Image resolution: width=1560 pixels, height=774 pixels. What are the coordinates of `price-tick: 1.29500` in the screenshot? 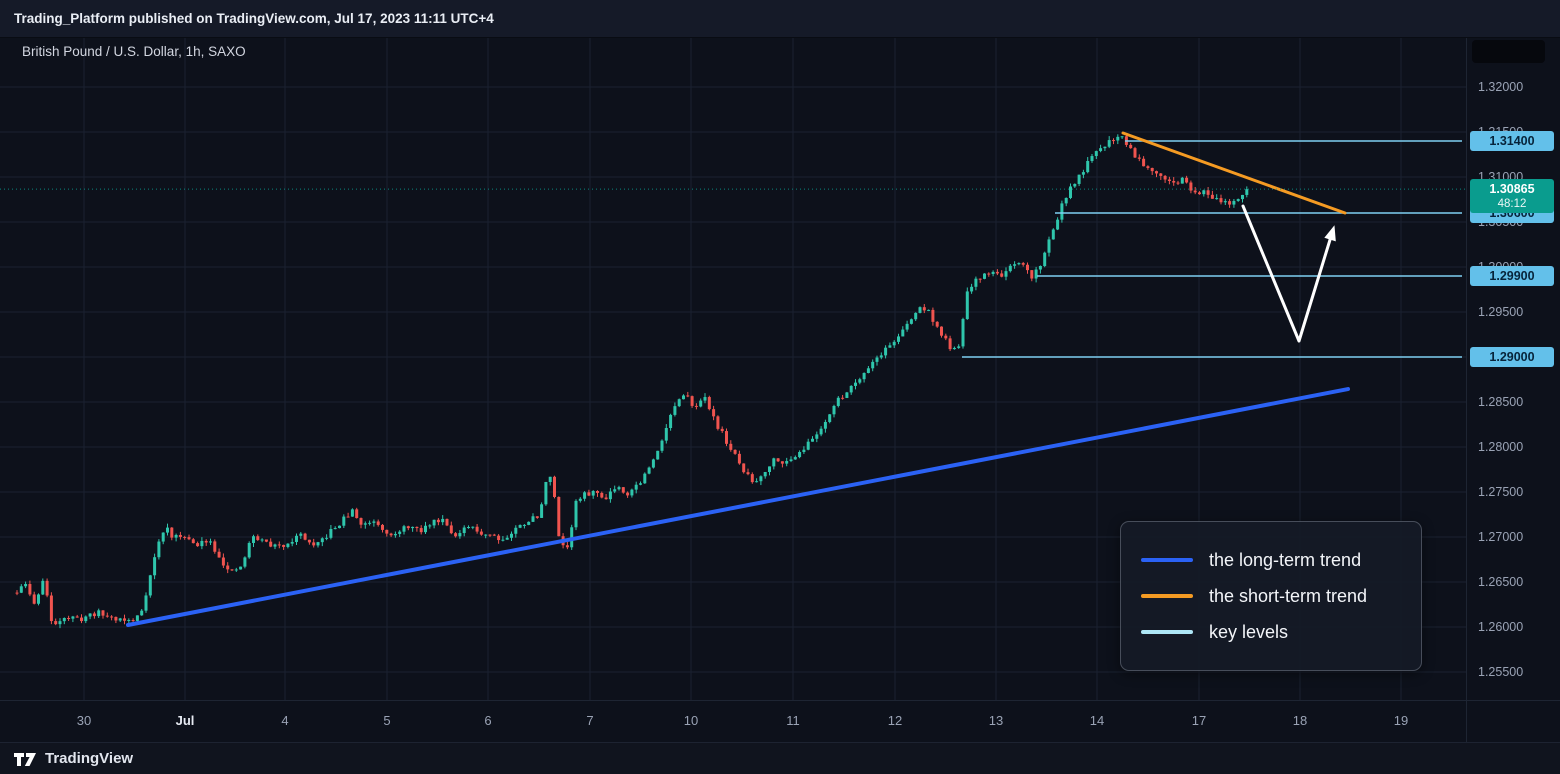 It's located at (1501, 312).